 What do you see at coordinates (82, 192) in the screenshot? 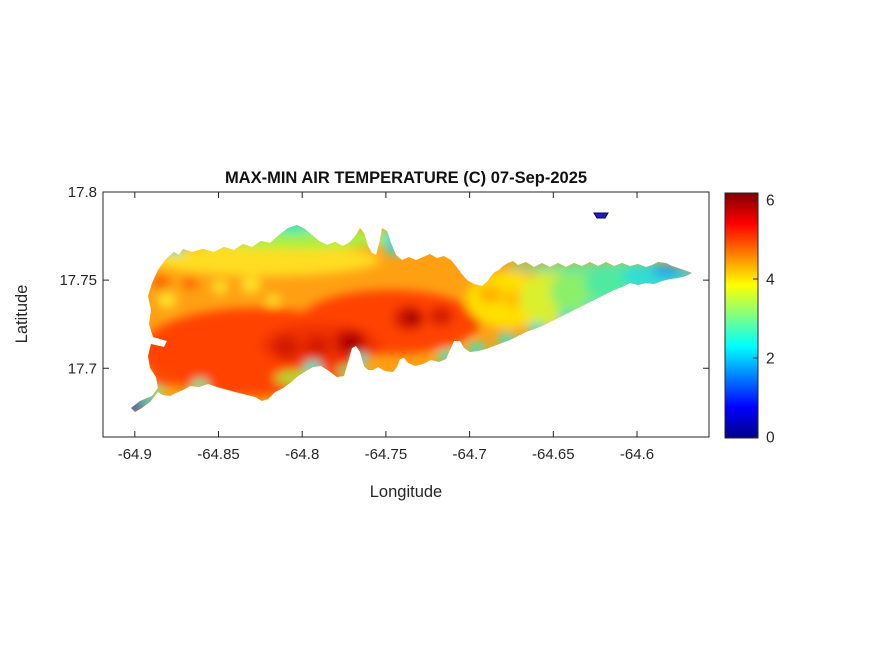
I see `y-tick-label: 17.8` at bounding box center [82, 192].